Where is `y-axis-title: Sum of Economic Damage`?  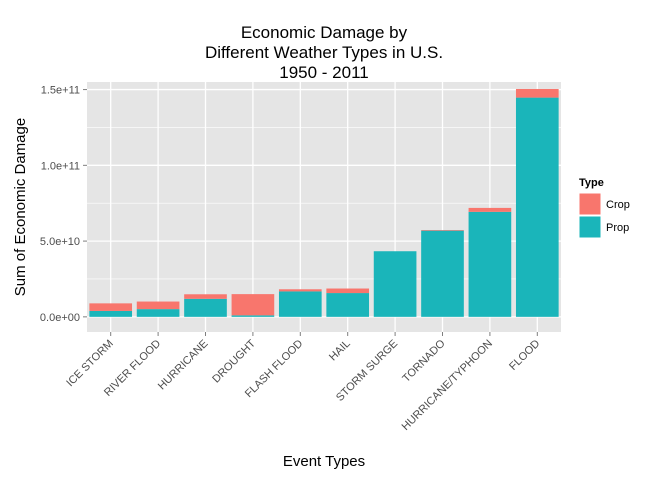
y-axis-title: Sum of Economic Damage is located at coordinates (20, 207).